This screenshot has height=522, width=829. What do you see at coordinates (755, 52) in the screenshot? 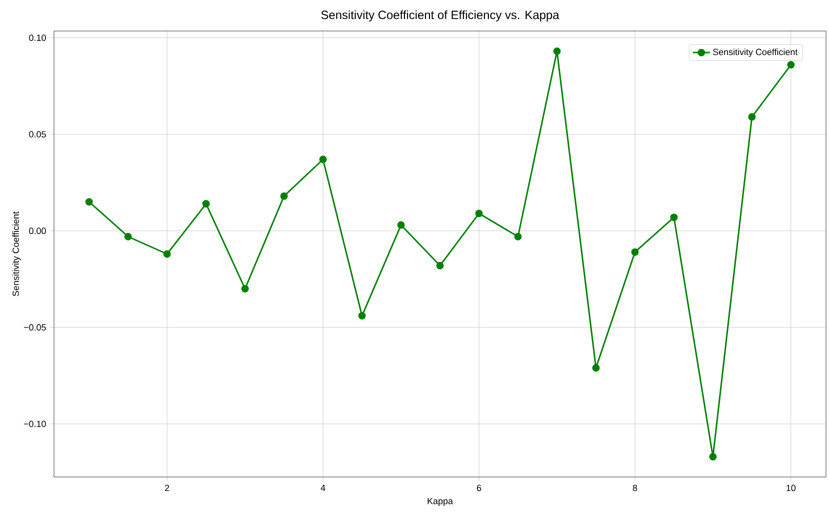
I see `legend-label: Sensitivity Coefficient` at bounding box center [755, 52].